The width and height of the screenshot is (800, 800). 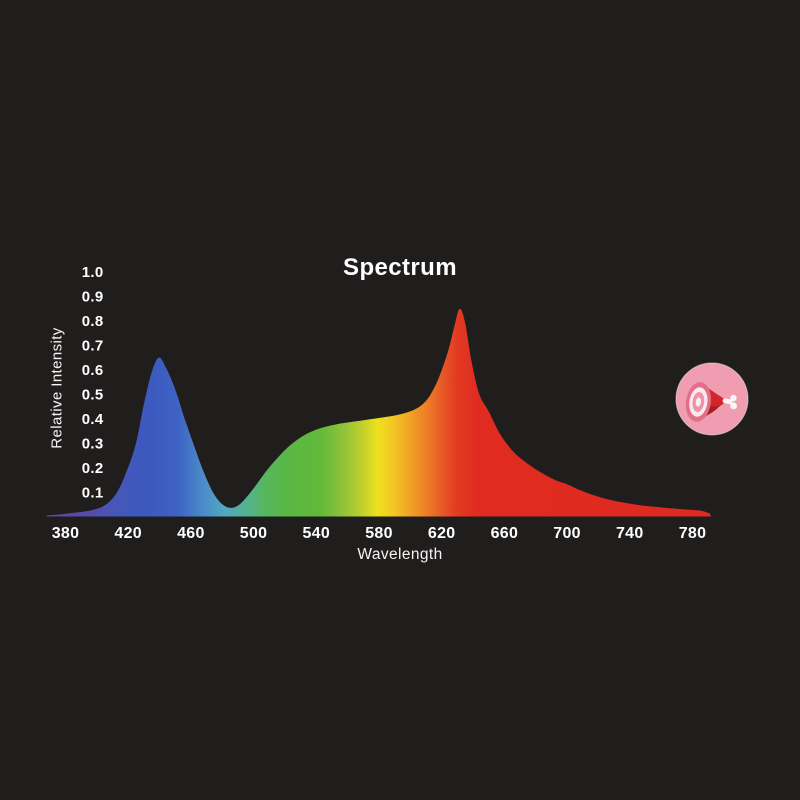 What do you see at coordinates (93, 492) in the screenshot?
I see `y-tick-0.1: 0.1` at bounding box center [93, 492].